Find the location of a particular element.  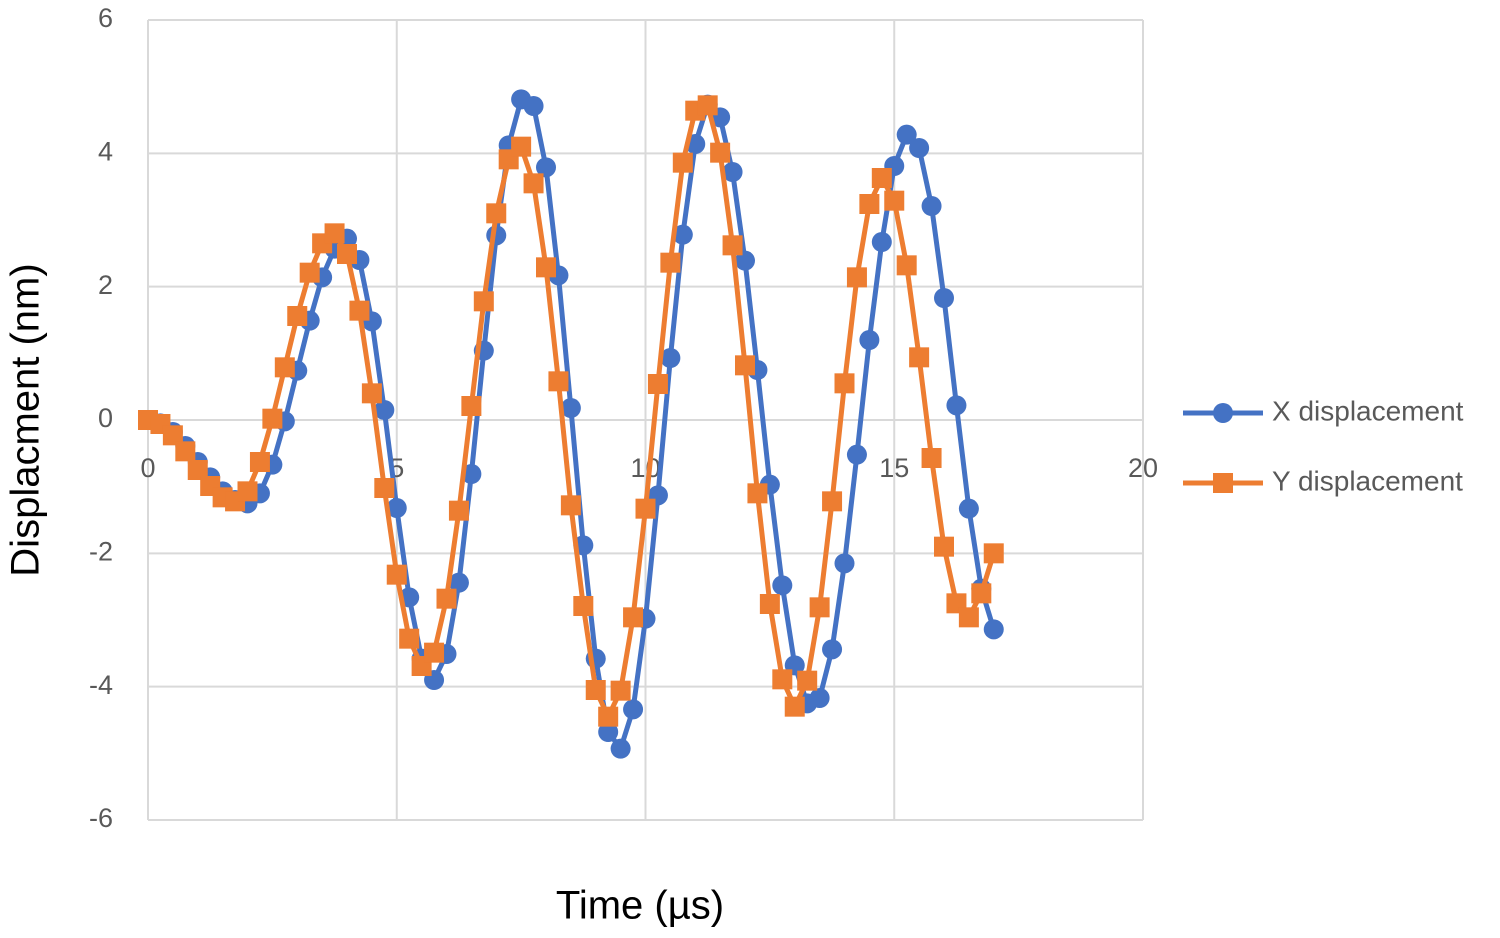

y-axis-title: Displacment (nm) is located at coordinates (26, 419).